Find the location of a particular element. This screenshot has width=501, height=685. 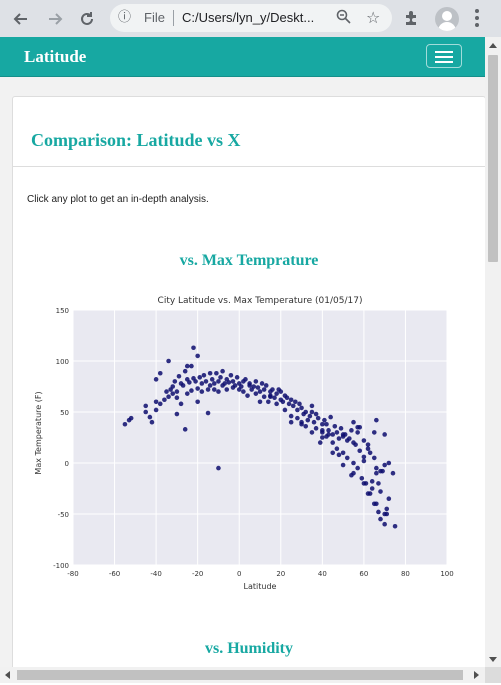

address-bar: ⓘ File C:/Users/lyn_y/Deskt... ☆ is located at coordinates (251, 18).